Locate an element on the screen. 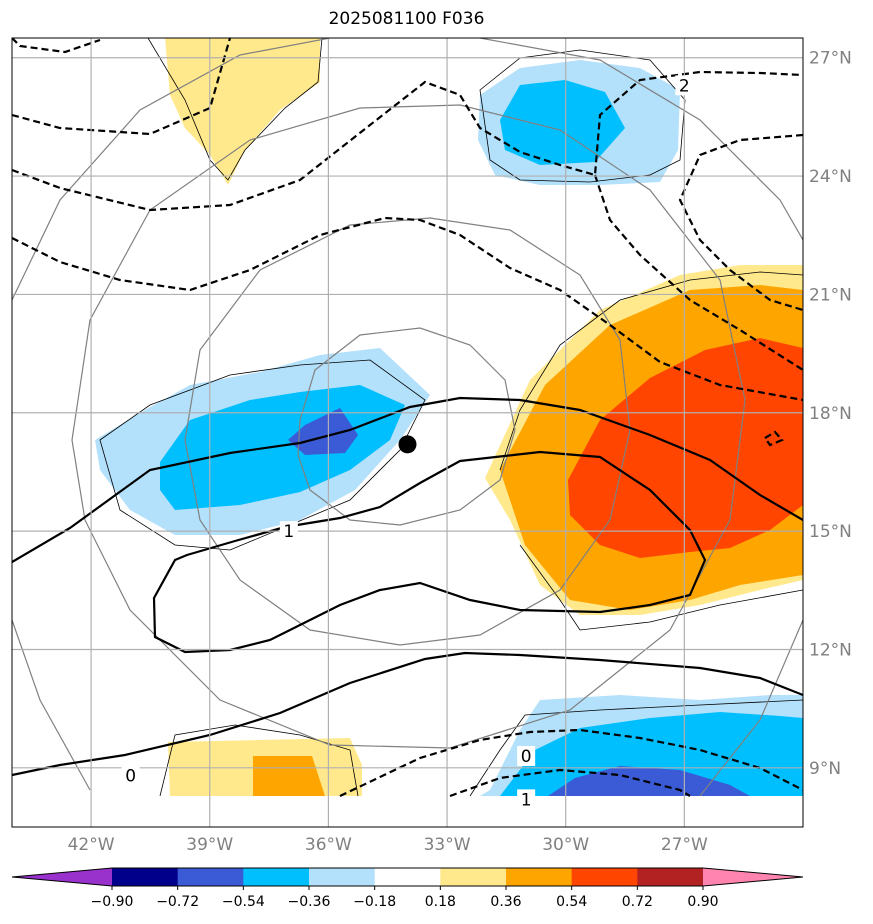  shading-positive-north is located at coordinates (242, 111).